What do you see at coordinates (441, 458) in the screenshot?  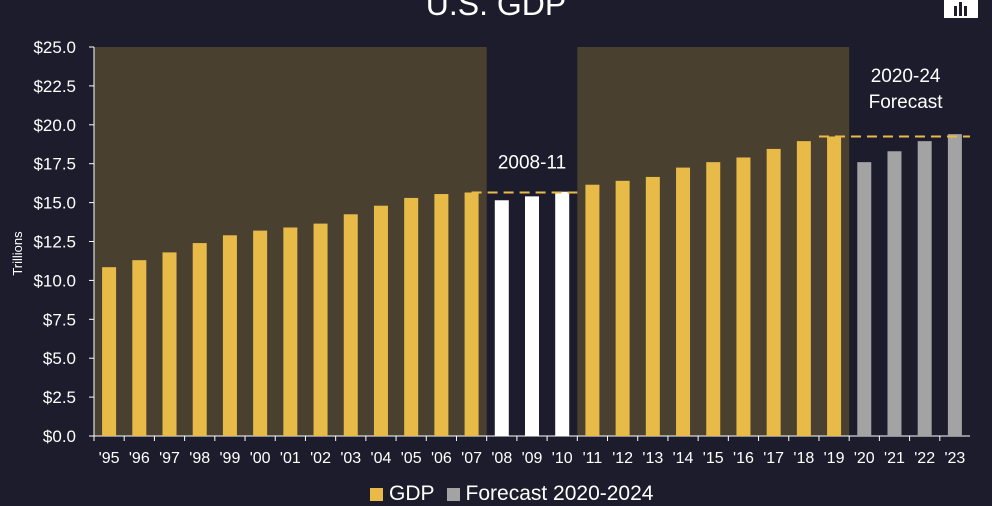 I see `x-tick-label: '06` at bounding box center [441, 458].